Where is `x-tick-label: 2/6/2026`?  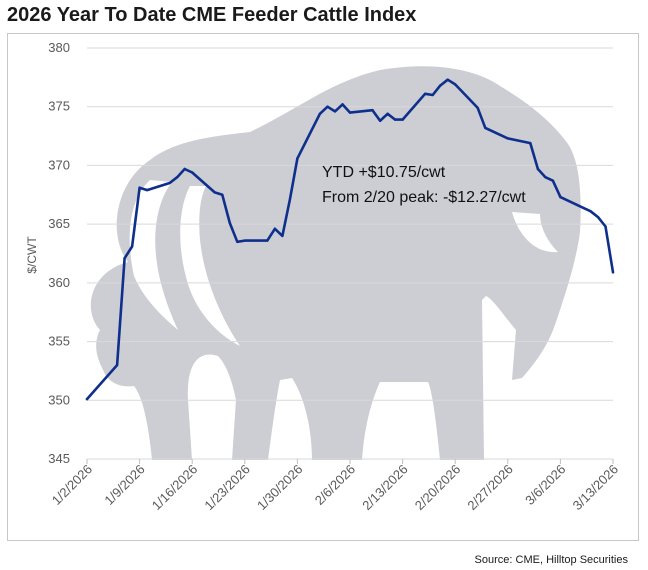 x-tick-label: 2/6/2026 is located at coordinates (335, 485).